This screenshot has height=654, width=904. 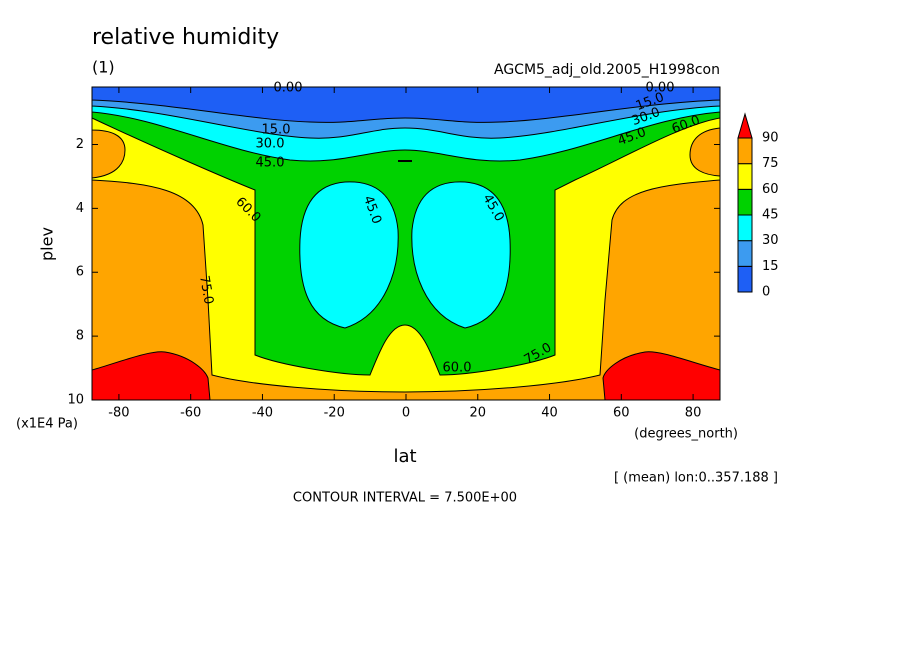 I want to click on contour-label: 60.0, so click(x=457, y=368).